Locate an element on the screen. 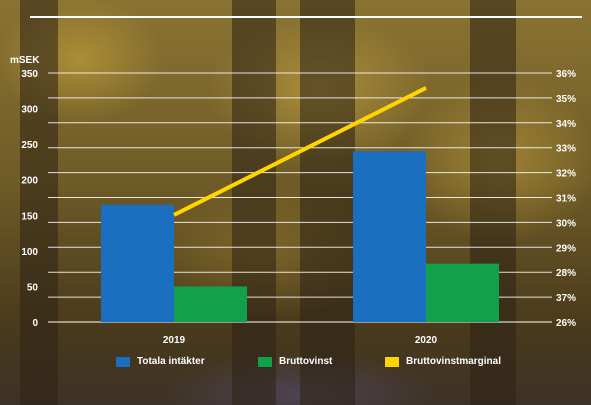 This screenshot has height=405, width=591. y-right-tick-label: 36% is located at coordinates (566, 74).